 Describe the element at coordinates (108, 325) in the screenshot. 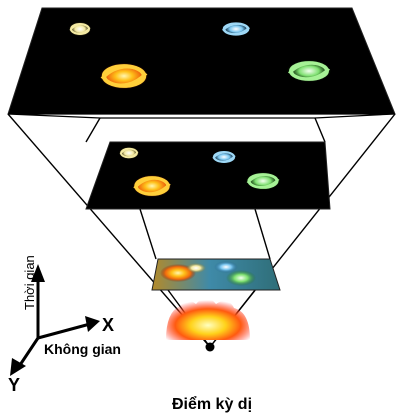

I see `x-axis-letter: X` at that location.